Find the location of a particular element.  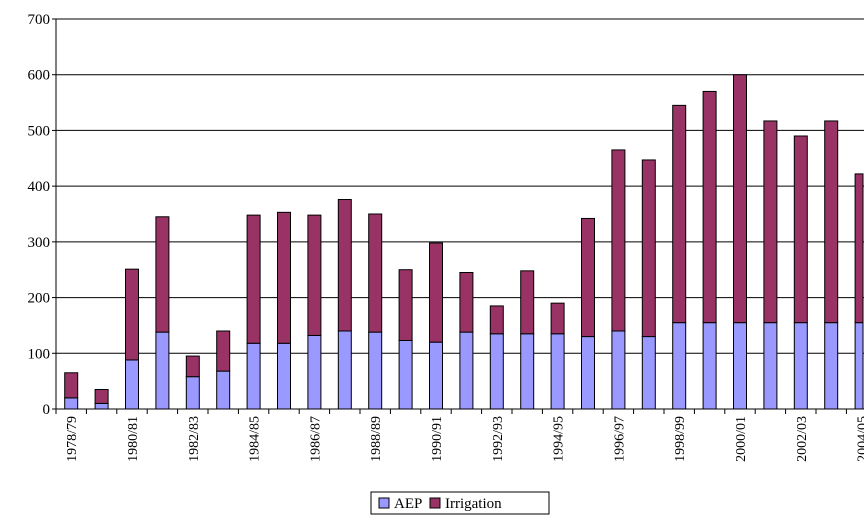

y-tick-label: 600 is located at coordinates (39, 76).